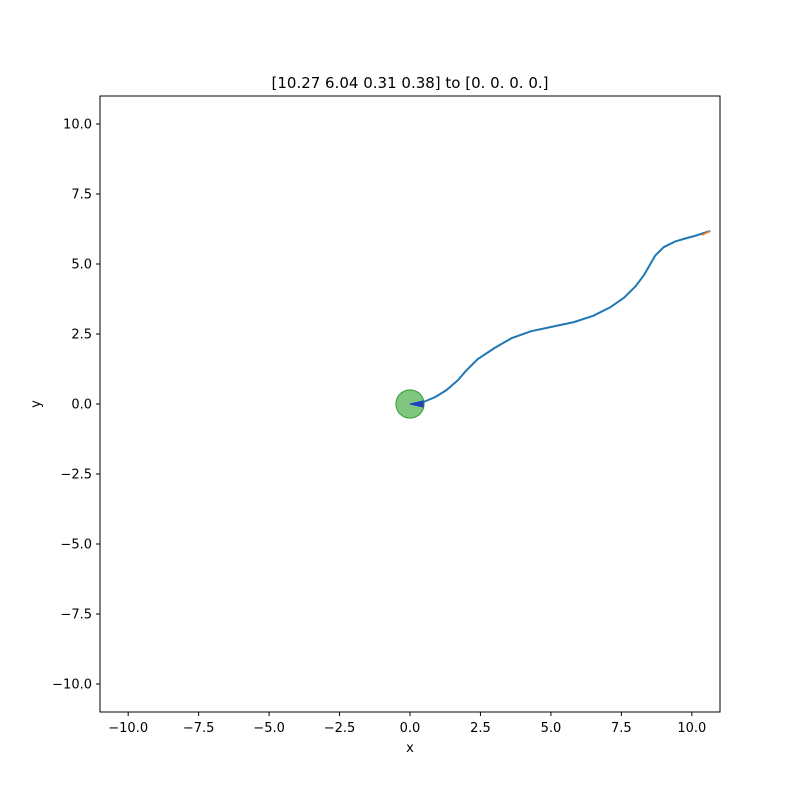 The height and width of the screenshot is (800, 800). I want to click on agent-marker, so click(416, 404).